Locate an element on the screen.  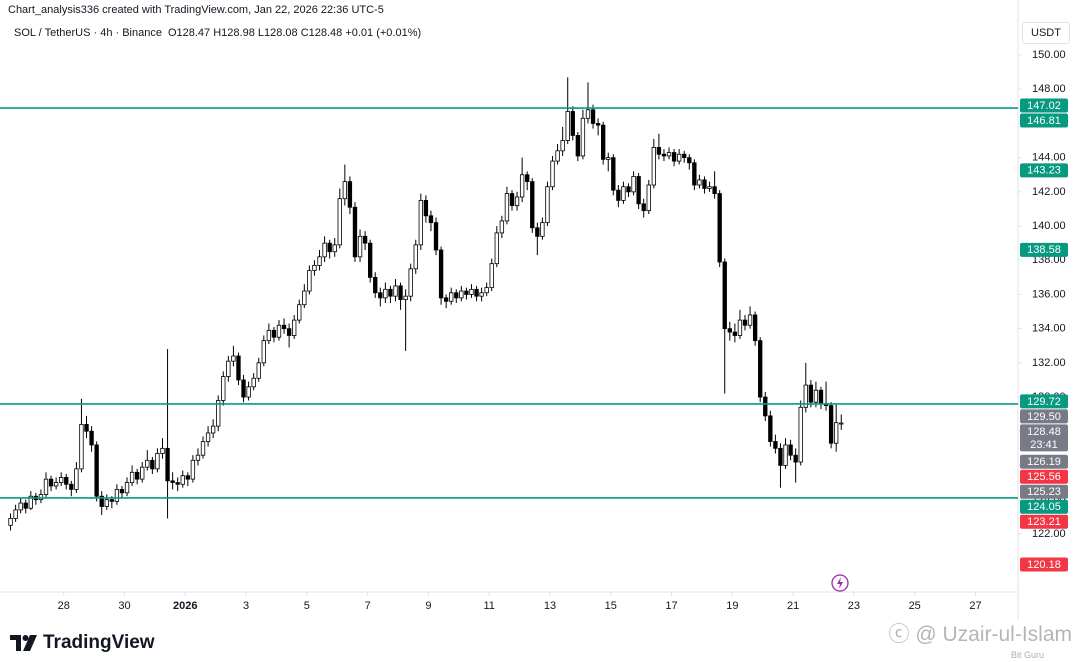
logo-part is located at coordinates (30, 643).